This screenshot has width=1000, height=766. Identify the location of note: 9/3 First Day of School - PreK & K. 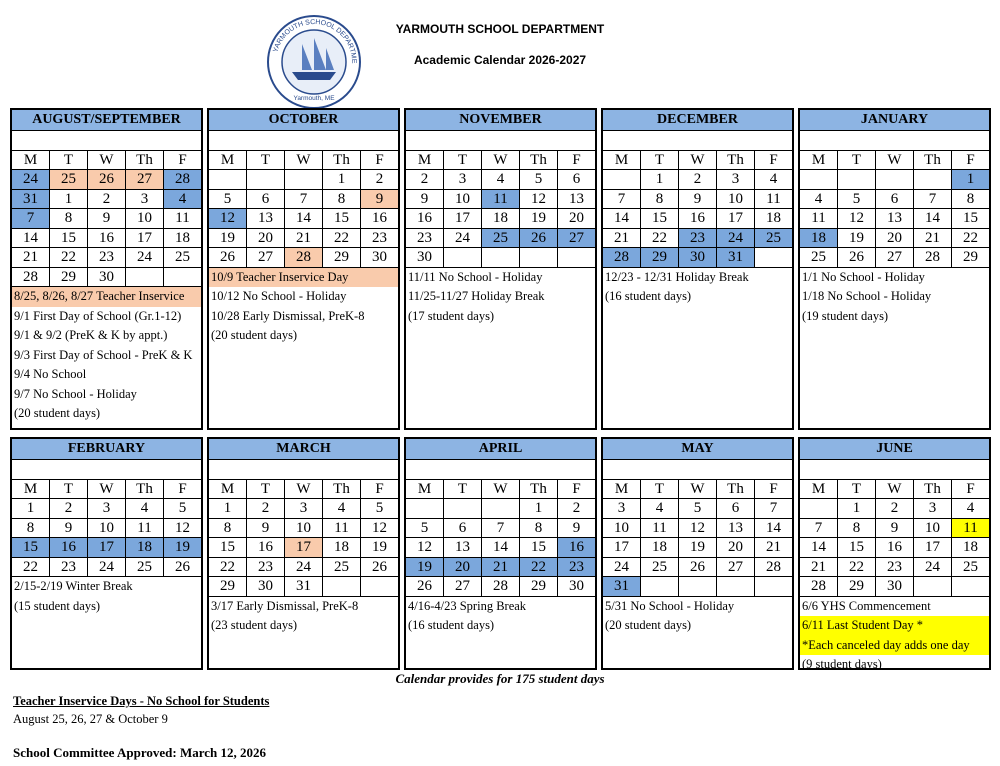
(103, 354).